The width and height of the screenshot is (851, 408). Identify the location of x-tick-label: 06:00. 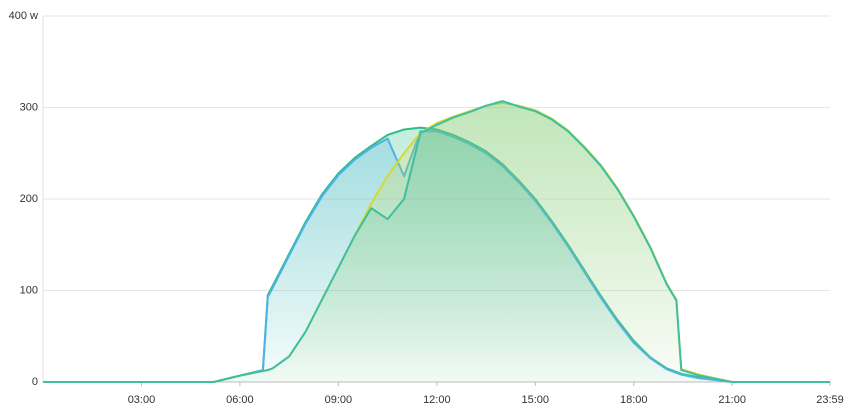
(240, 400).